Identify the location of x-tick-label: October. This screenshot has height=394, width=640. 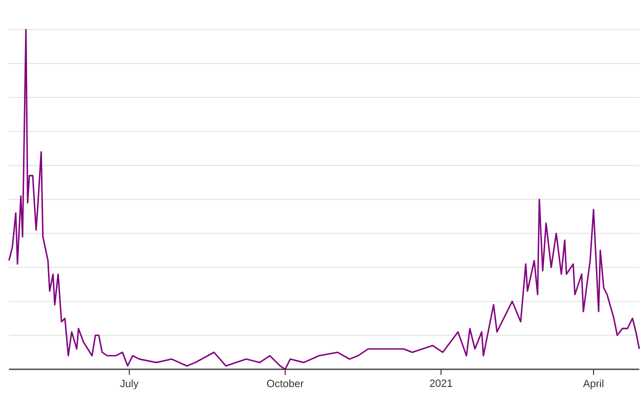
(285, 384).